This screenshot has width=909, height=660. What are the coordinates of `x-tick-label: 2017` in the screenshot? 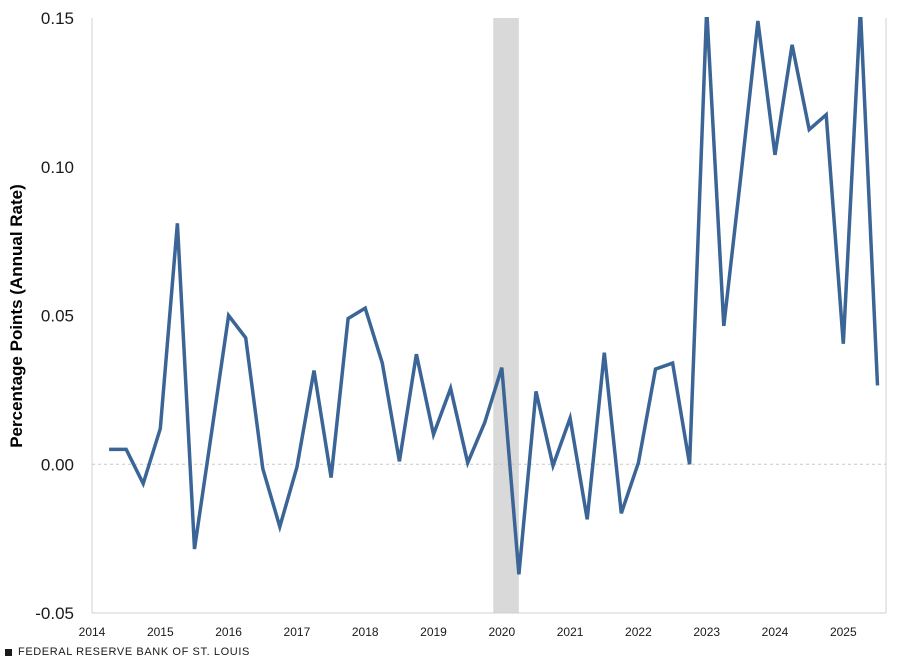 It's located at (297, 632).